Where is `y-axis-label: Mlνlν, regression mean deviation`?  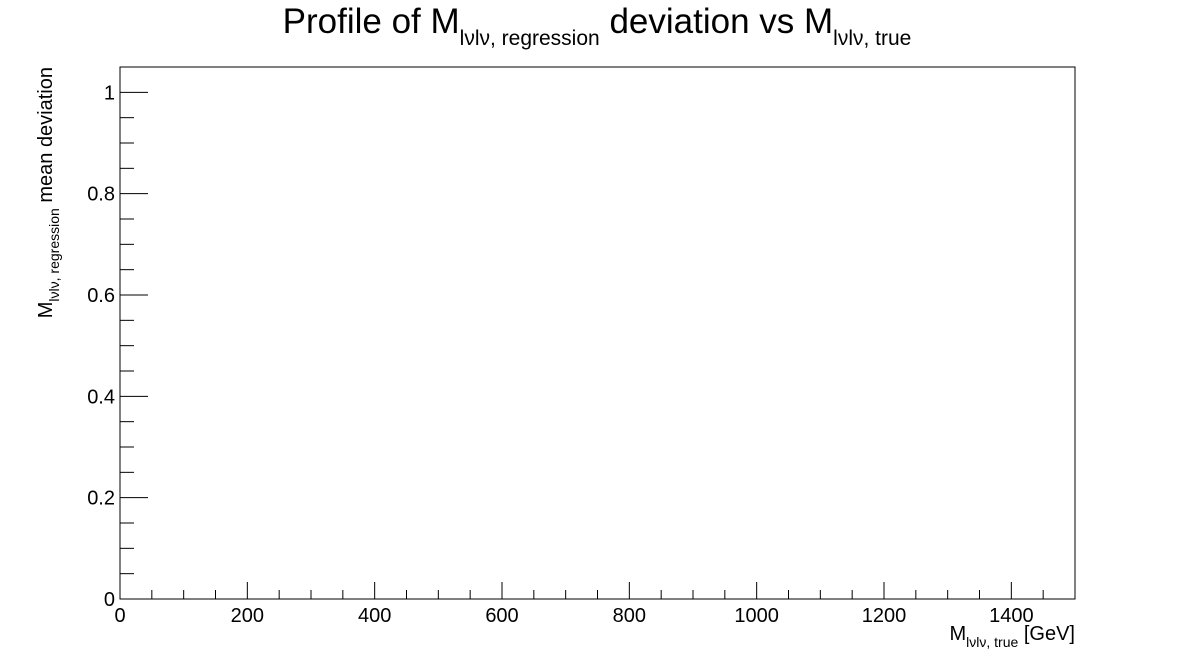 y-axis-label: Mlνlν, regression mean deviation is located at coordinates (48, 192).